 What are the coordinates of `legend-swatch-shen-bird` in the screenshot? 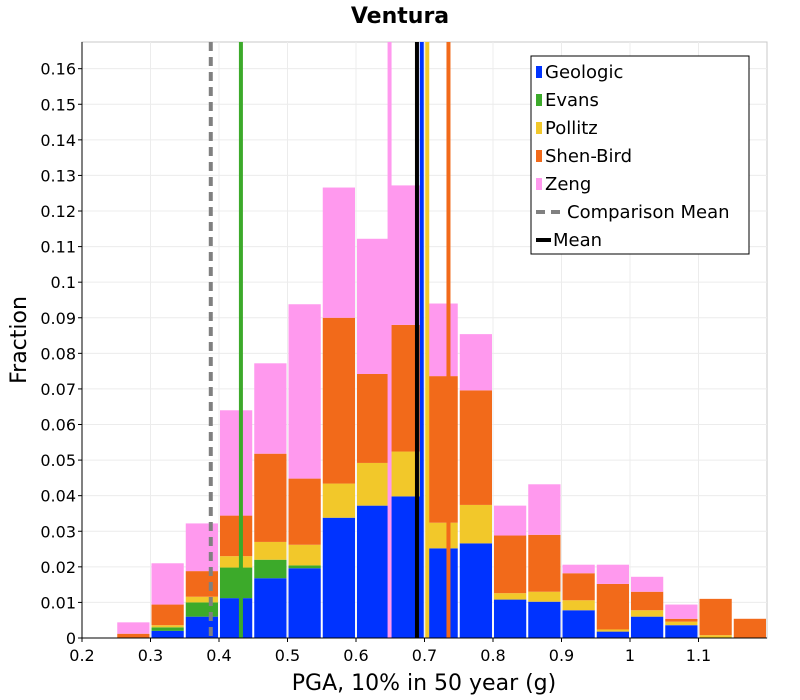 It's located at (539, 156).